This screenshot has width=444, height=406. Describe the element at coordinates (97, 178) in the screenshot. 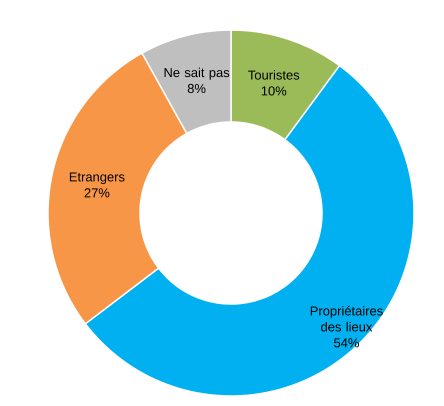

I see `slice-label: Etrangers` at that location.